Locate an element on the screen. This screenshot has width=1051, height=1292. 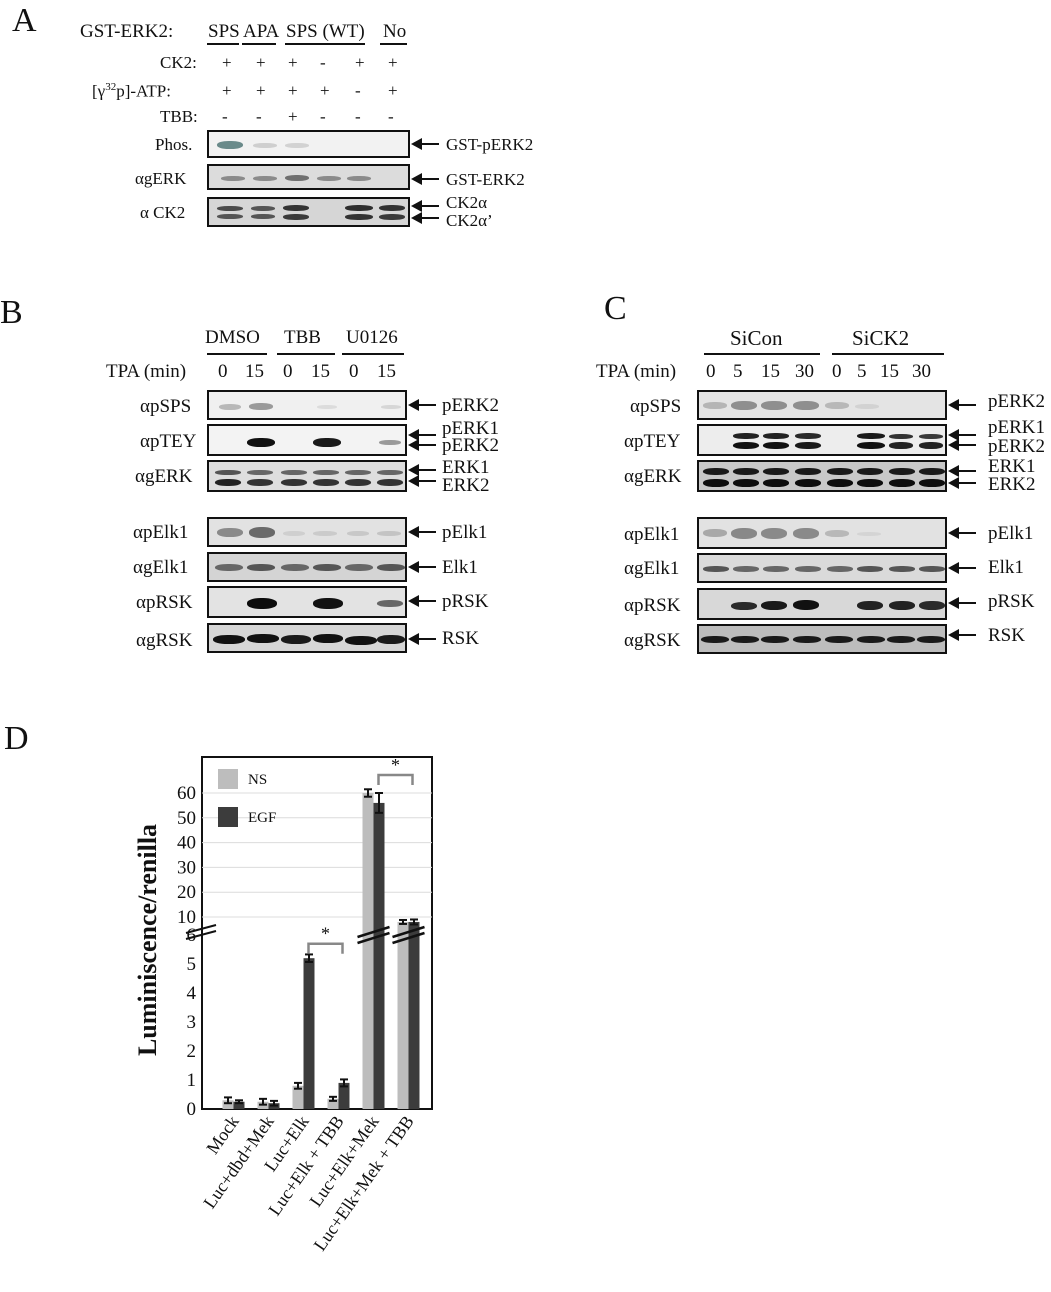
c-blot-ptey is located at coordinates (822, 440).